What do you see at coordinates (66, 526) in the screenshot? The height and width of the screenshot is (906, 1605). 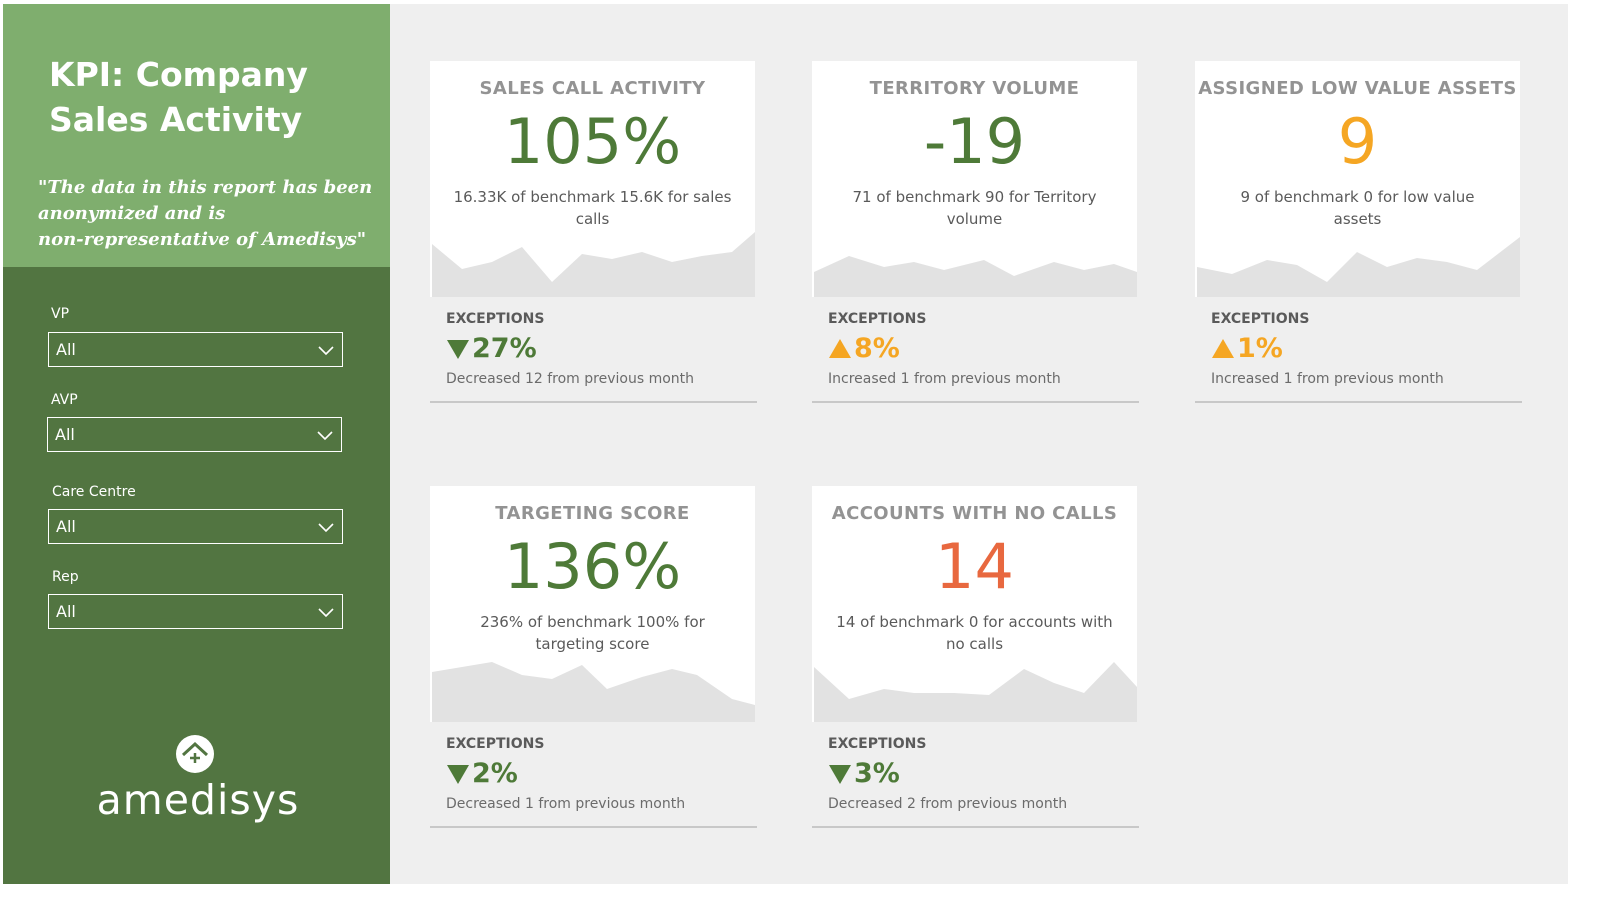 I see `filter-value-care-centre: All` at bounding box center [66, 526].